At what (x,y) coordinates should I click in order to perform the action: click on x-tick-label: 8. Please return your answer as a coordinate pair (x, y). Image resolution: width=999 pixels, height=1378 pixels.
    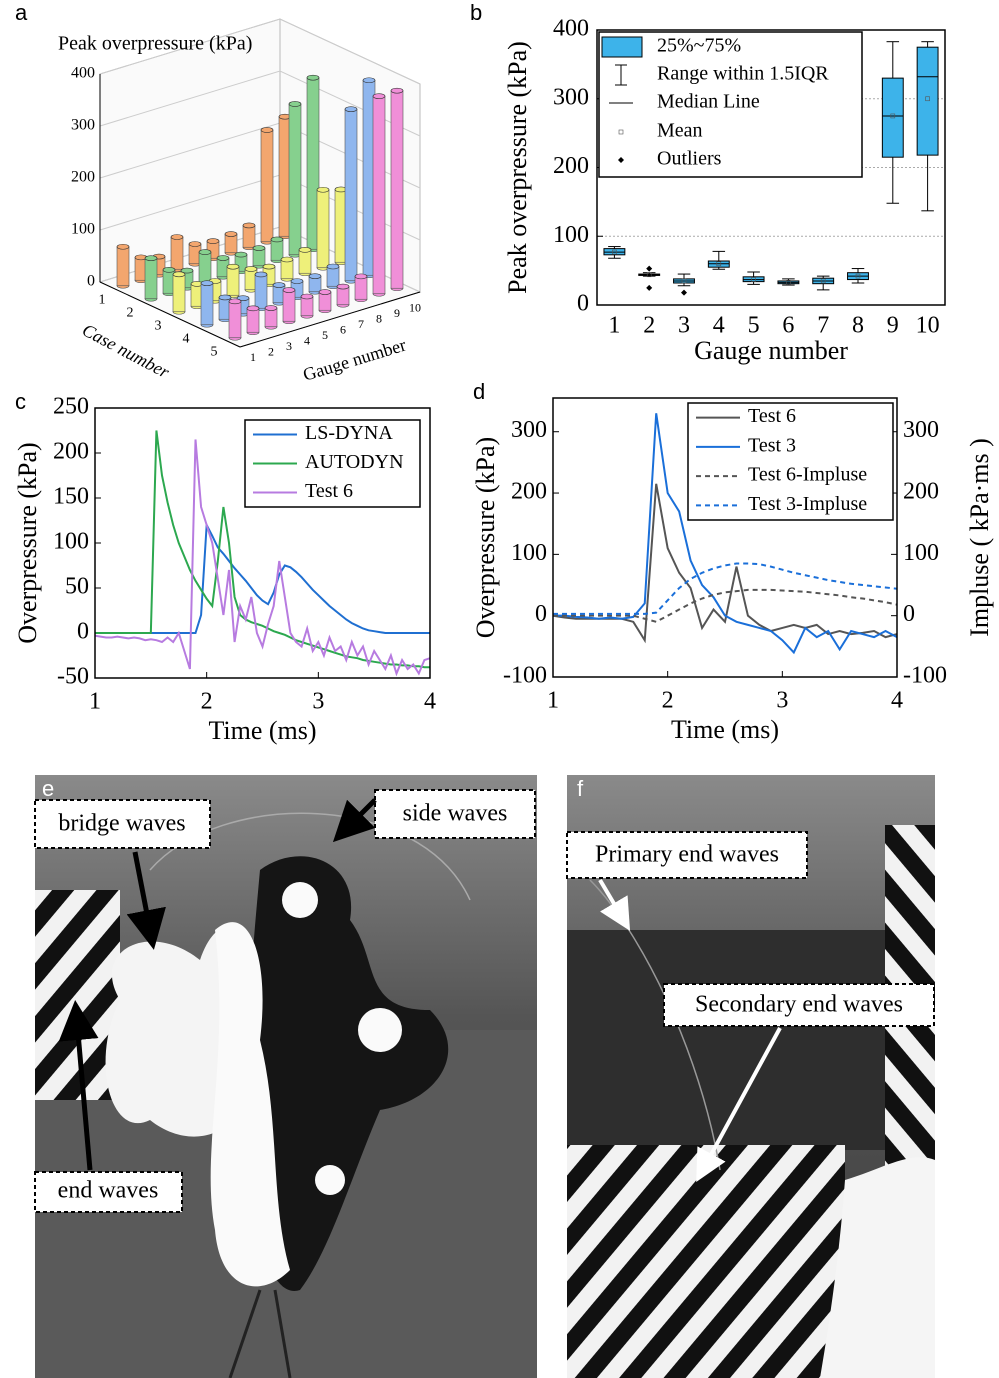
    Looking at the image, I should click on (858, 326).